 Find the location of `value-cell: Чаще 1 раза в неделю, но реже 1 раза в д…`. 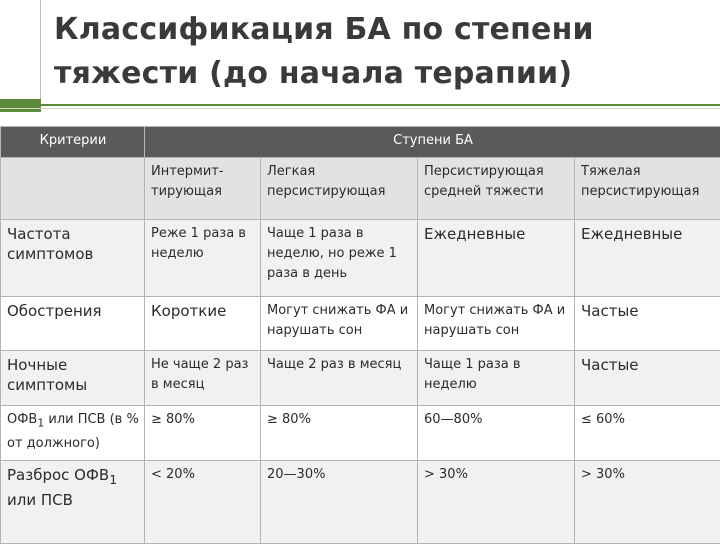

value-cell: Чаще 1 раза в неделю, но реже 1 раза в д… is located at coordinates (339, 258).